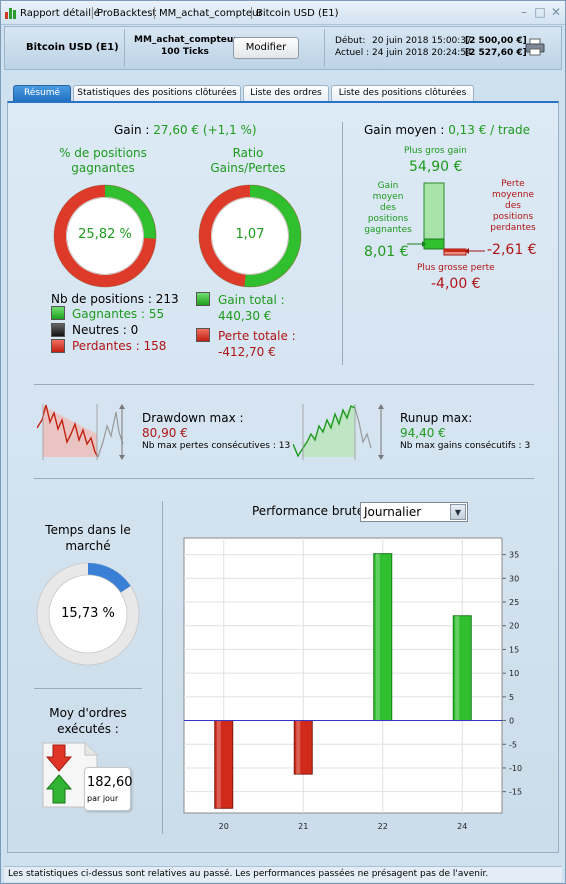 The width and height of the screenshot is (566, 884). I want to click on winners-count: Gagnantes : 55, so click(118, 314).